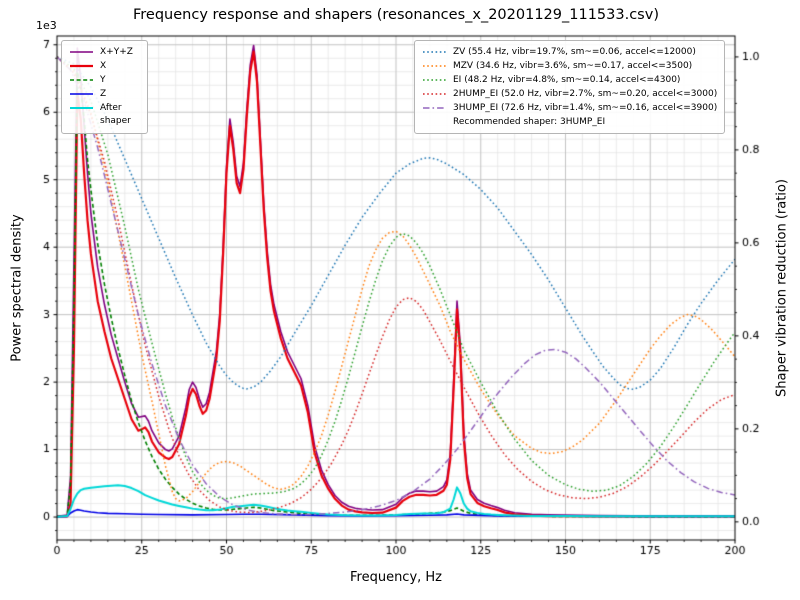 This screenshot has width=800, height=600. What do you see at coordinates (782, 288) in the screenshot?
I see `y-axis-label-right: Shaper vibration reduction (ratio)` at bounding box center [782, 288].